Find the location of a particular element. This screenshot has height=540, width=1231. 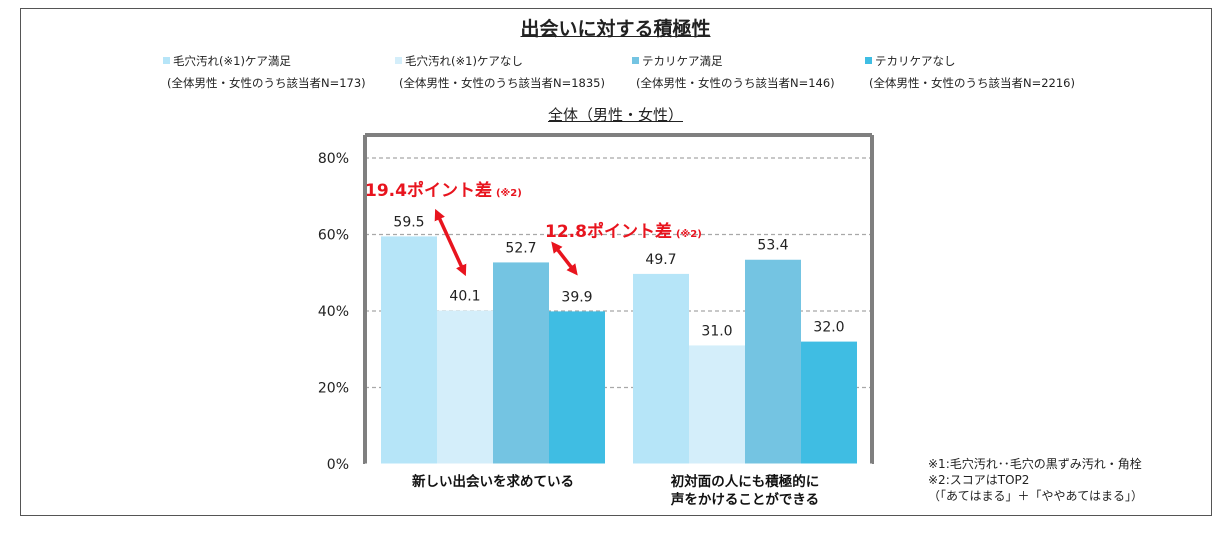

y-tick-label: 80% is located at coordinates (333, 159).